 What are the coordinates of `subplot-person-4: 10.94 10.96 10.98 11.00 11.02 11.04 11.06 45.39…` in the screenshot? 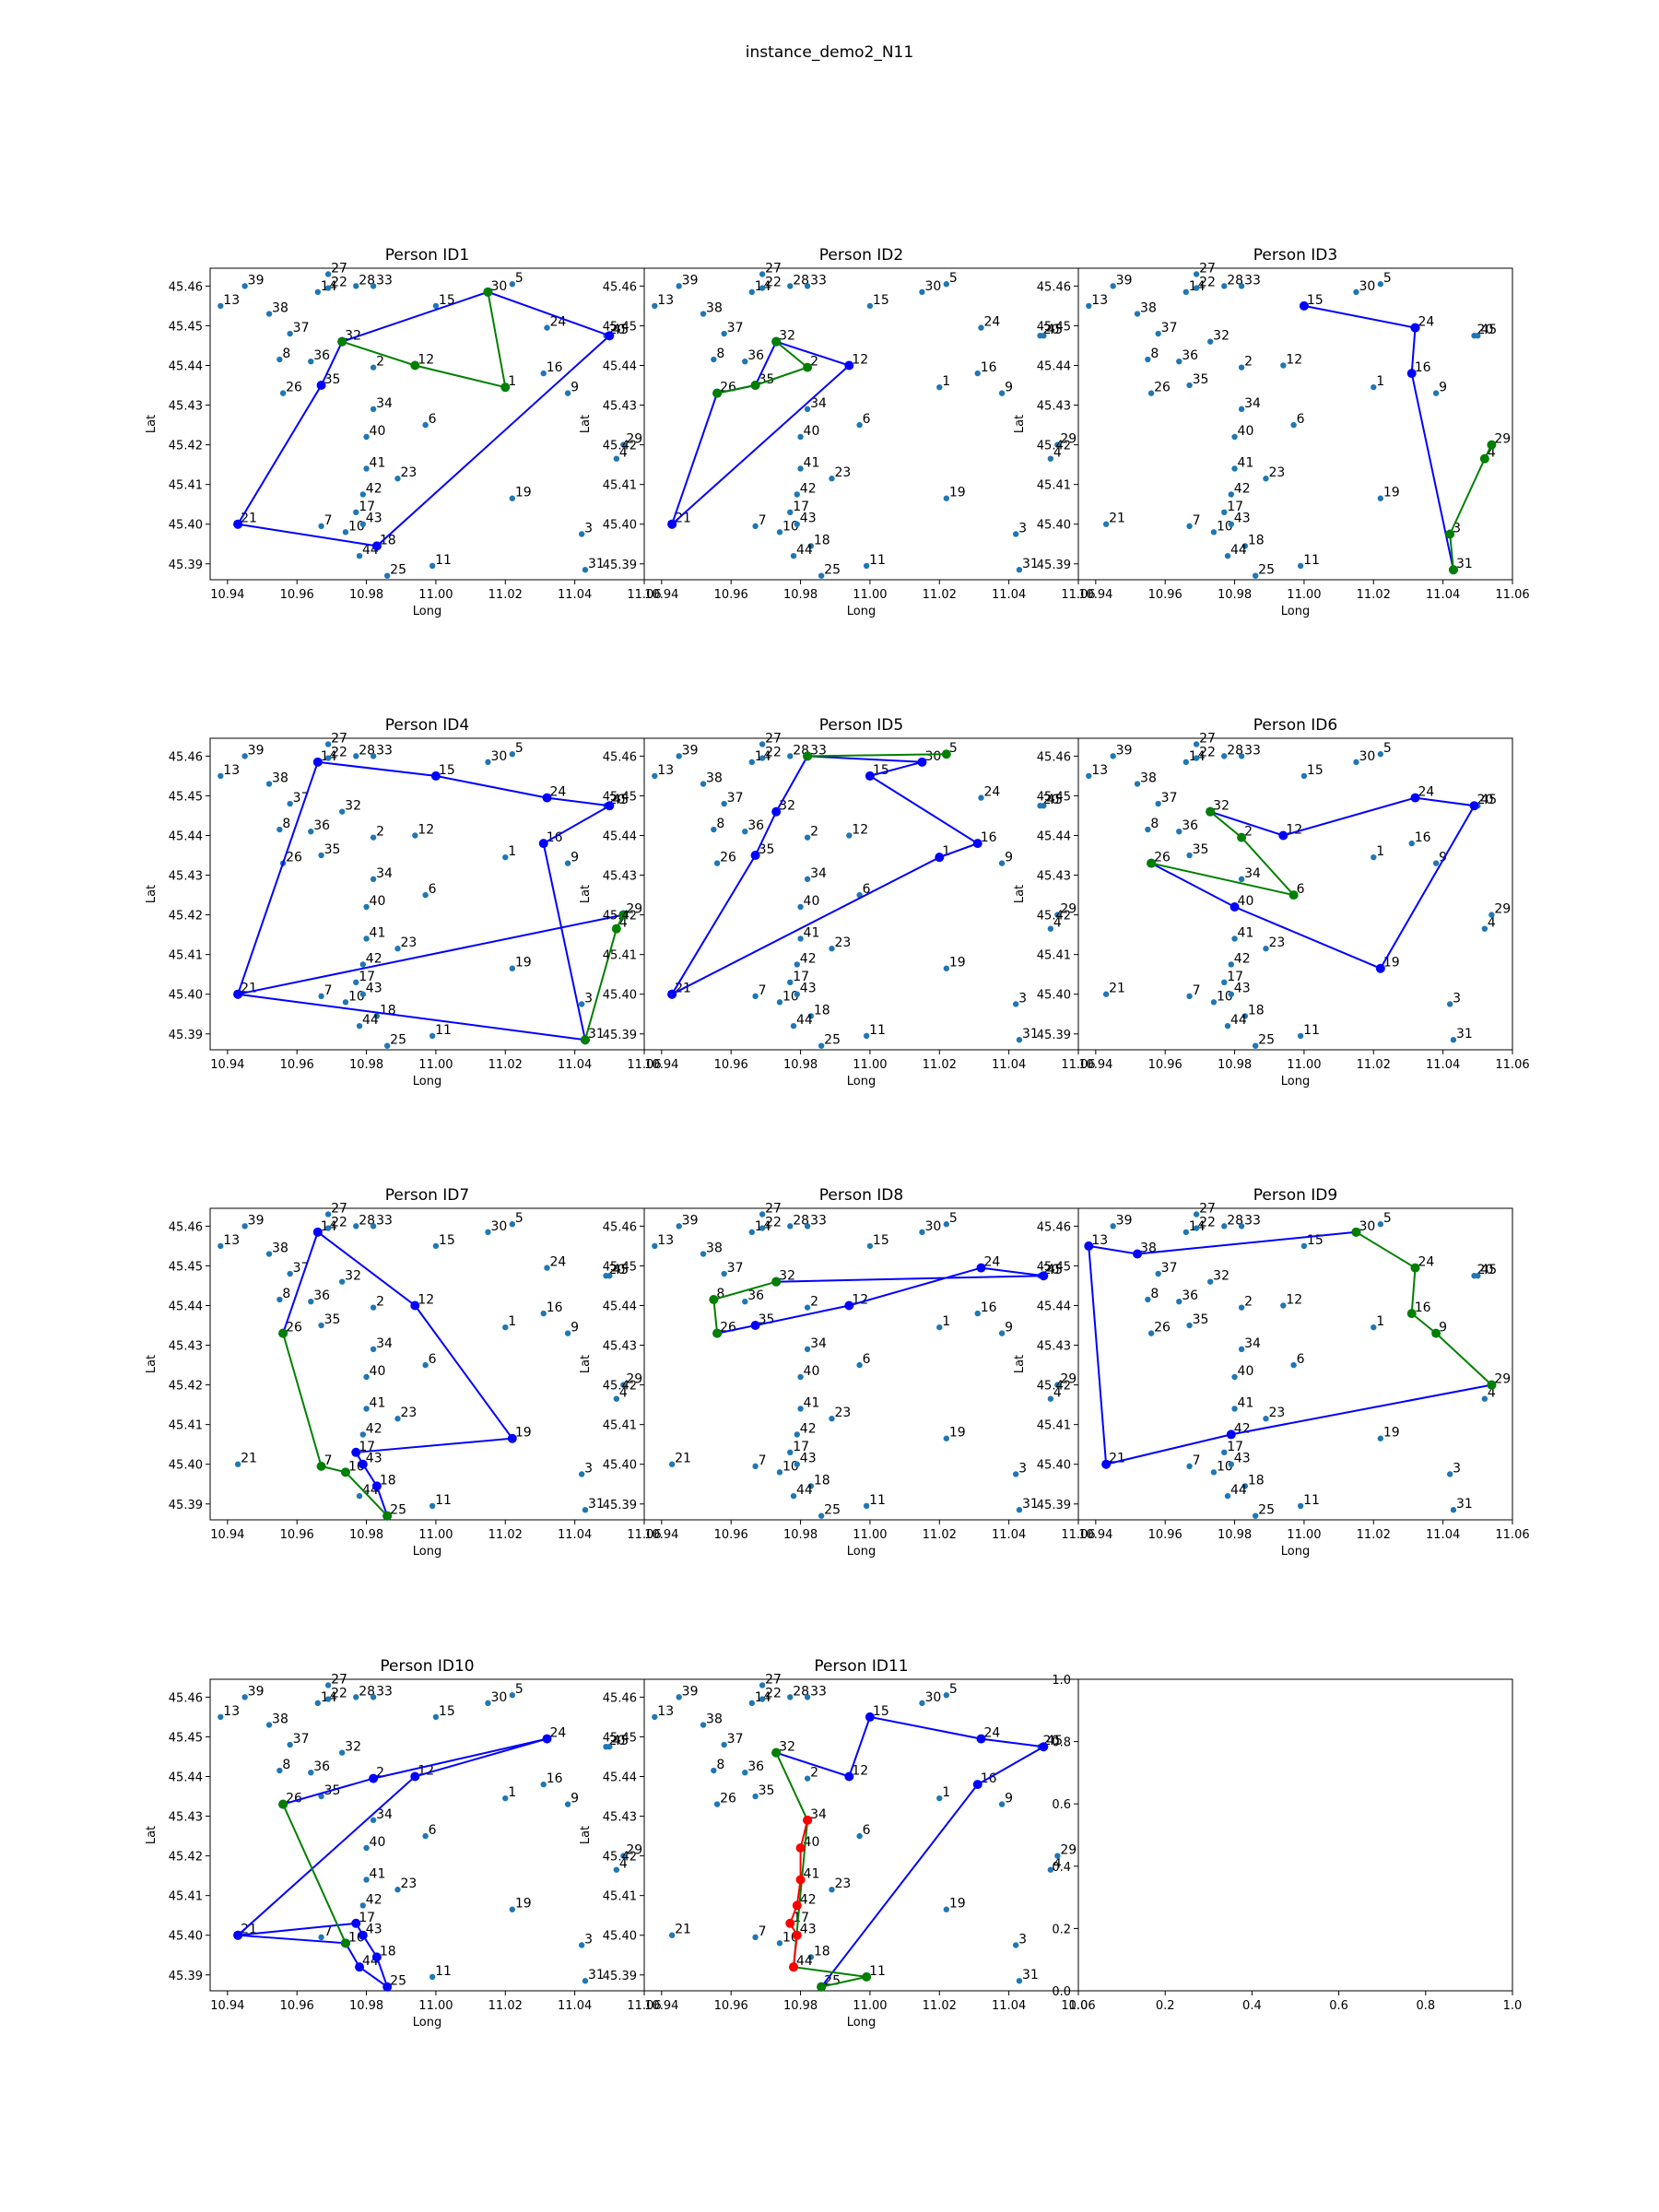 It's located at (403, 902).